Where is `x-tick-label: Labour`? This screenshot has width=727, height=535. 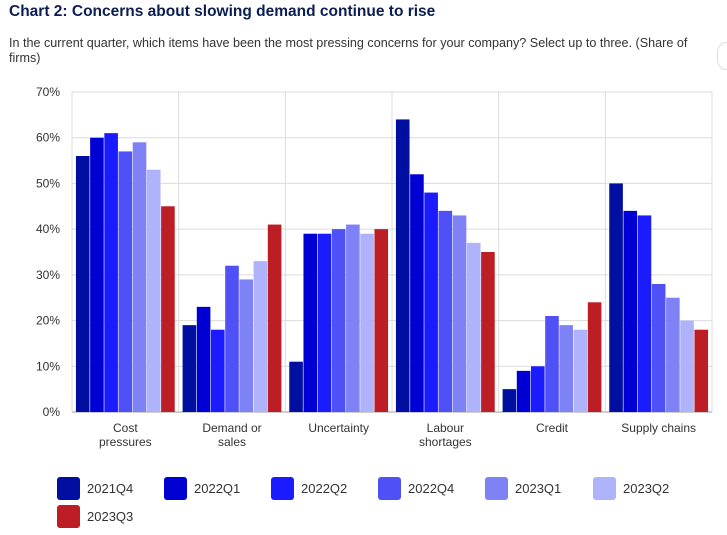 x-tick-label: Labour is located at coordinates (445, 428).